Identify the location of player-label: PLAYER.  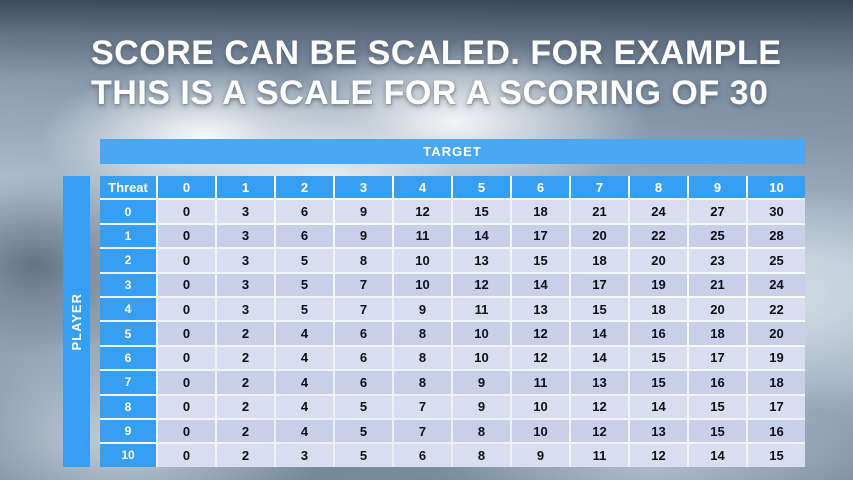
(76, 321).